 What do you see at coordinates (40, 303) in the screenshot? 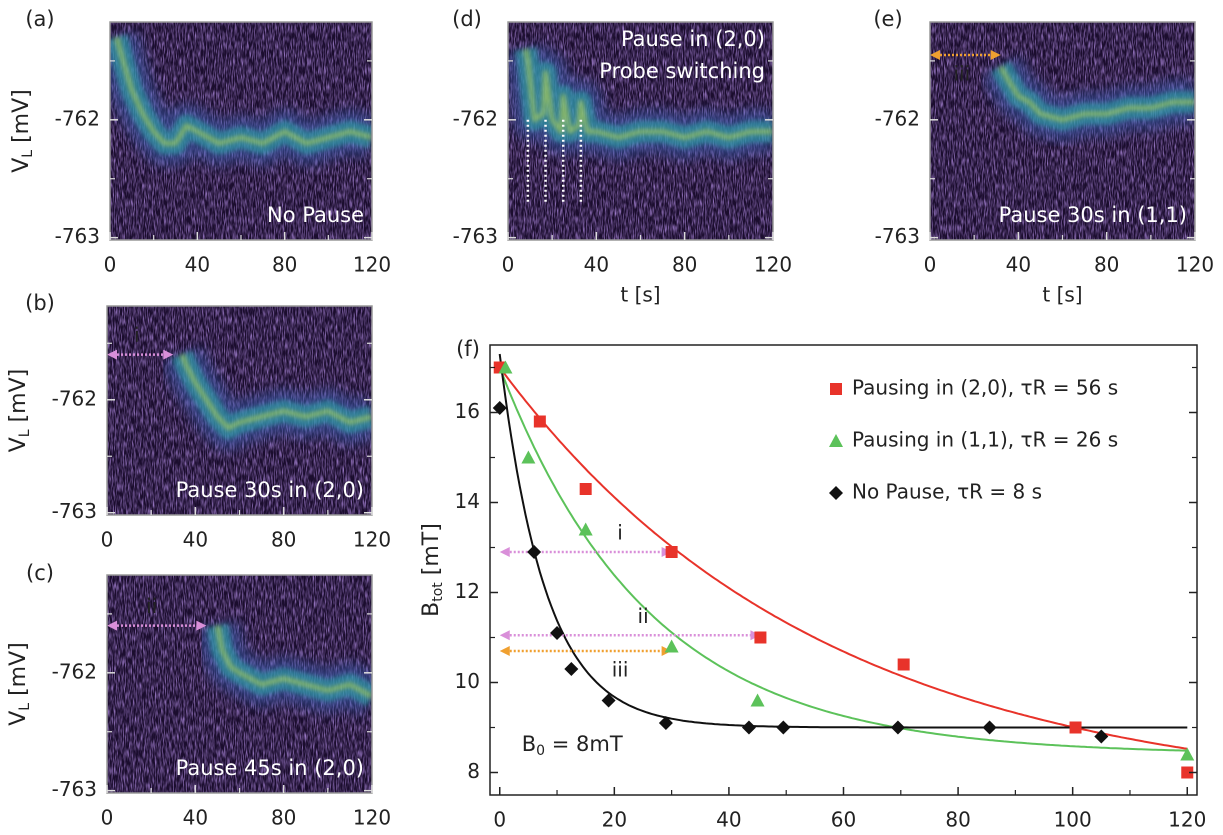
I see `panel-label: (b)` at bounding box center [40, 303].